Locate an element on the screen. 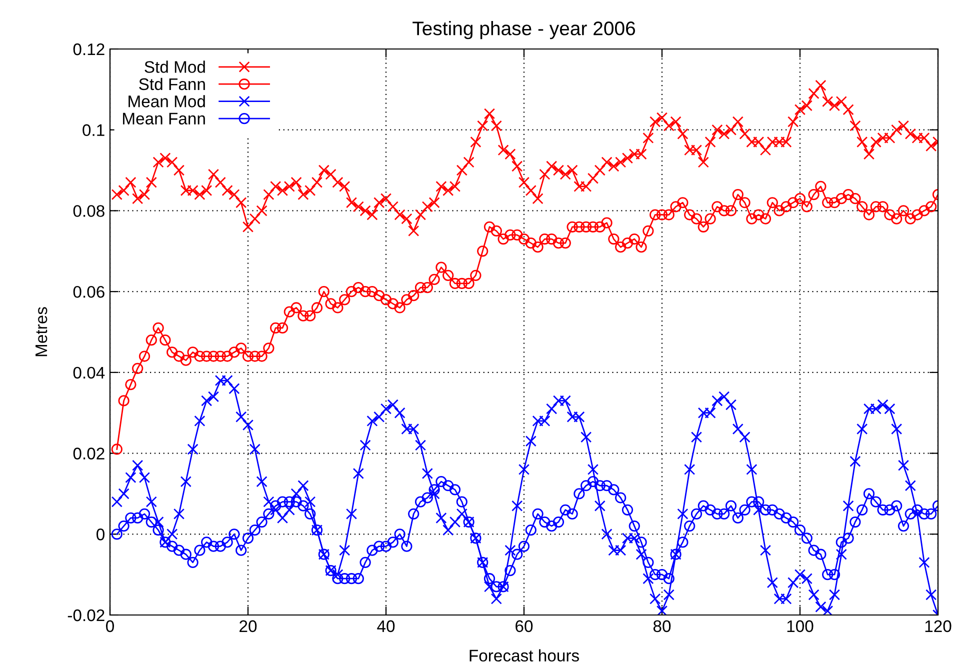 This screenshot has height=671, width=956. y-tick-label: 0.02 is located at coordinates (88, 454).